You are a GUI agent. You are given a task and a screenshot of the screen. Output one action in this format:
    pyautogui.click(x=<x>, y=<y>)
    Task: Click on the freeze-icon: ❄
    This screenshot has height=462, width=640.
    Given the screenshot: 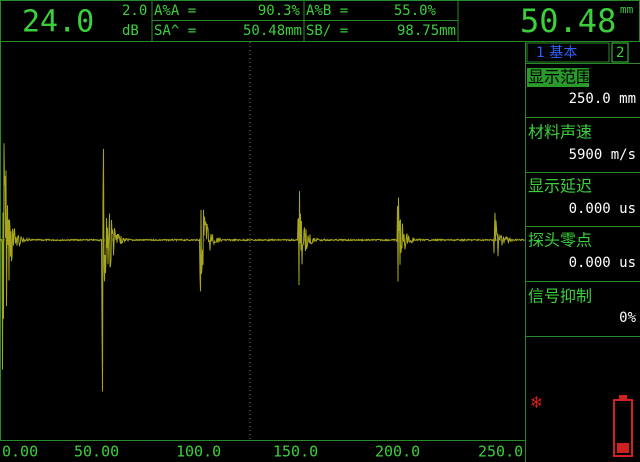 What is the action you would take?
    pyautogui.click(x=536, y=402)
    